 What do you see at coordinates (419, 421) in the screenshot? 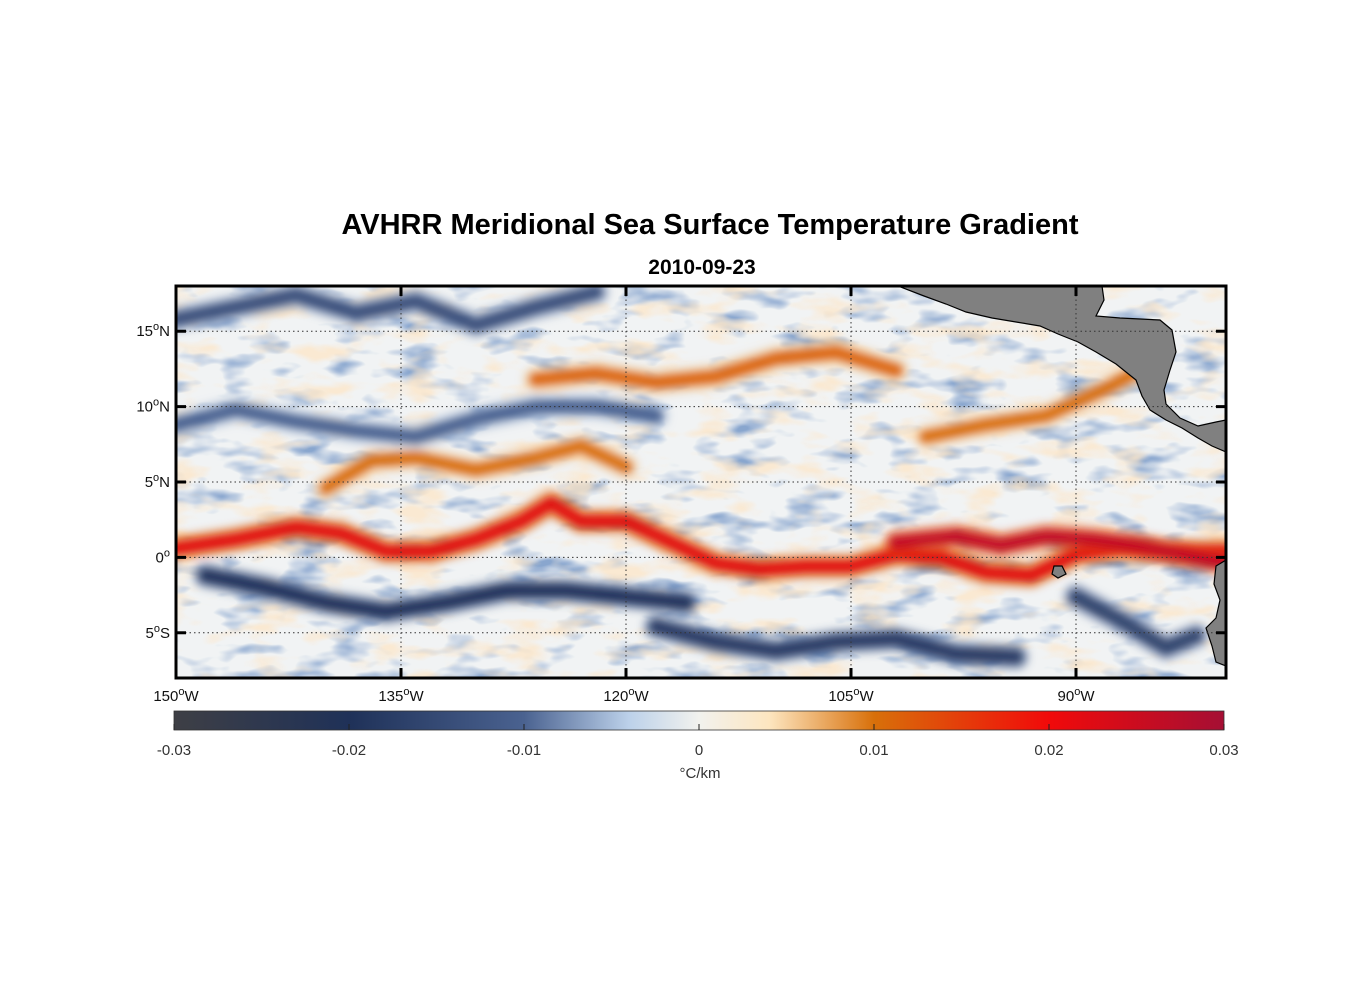
I see `feature-core-mid-cold-band` at bounding box center [419, 421].